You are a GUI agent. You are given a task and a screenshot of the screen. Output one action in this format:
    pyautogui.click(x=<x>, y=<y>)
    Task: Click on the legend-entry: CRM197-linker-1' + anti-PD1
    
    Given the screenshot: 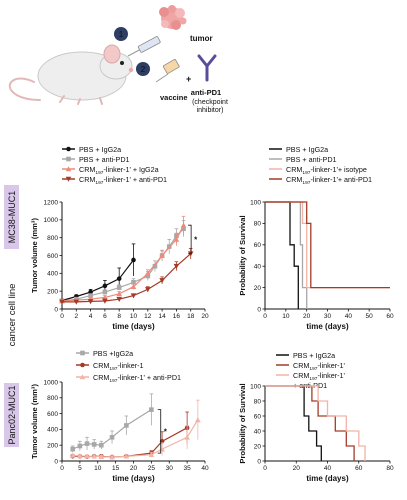 What is the action you would take?
    pyautogui.click(x=123, y=180)
    